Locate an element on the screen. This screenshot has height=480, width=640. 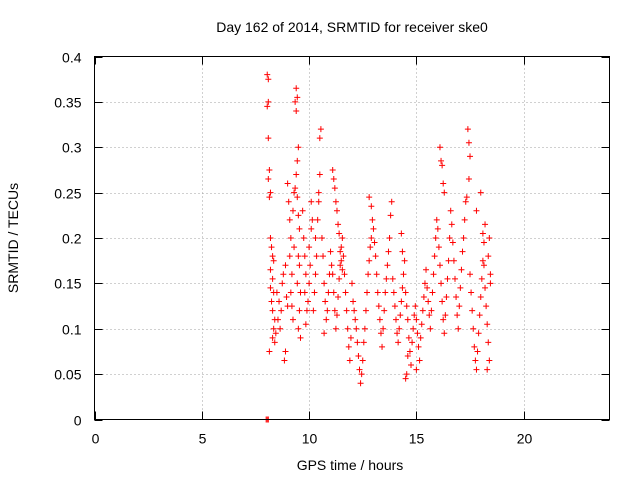
x-tick-label: 10 is located at coordinates (310, 439).